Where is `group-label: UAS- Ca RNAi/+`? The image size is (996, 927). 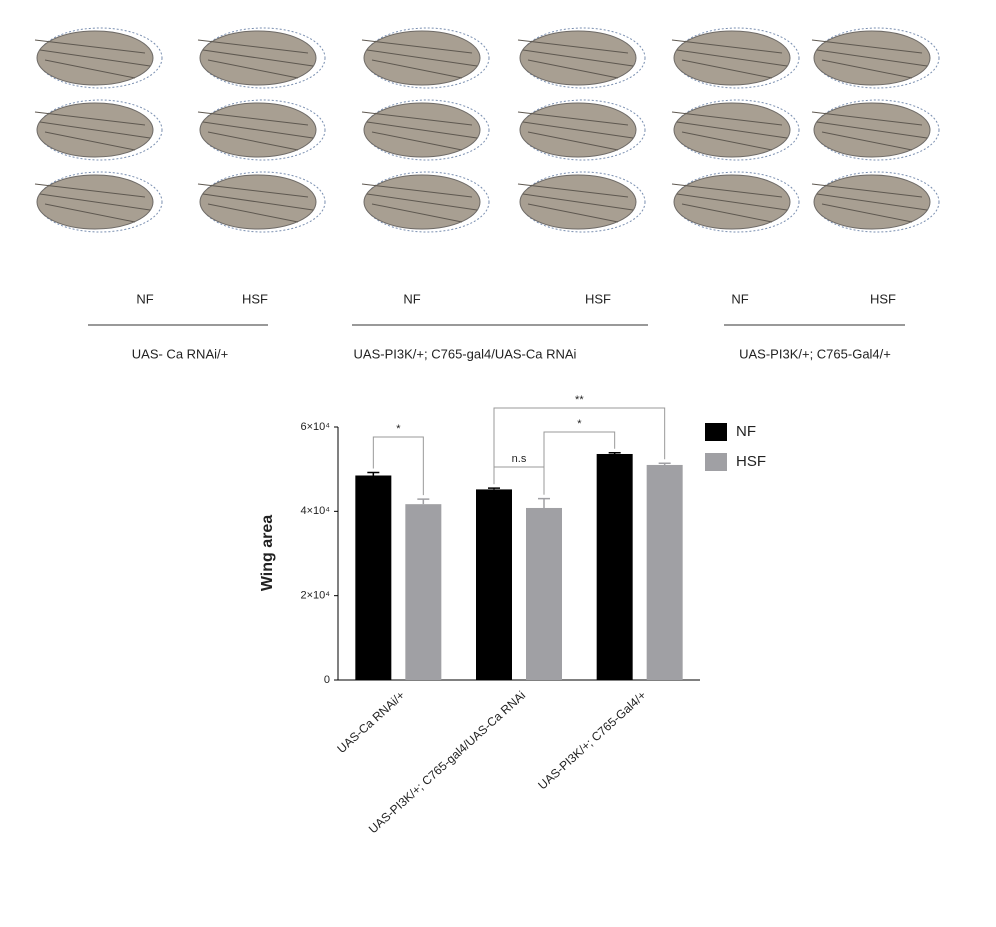 group-label: UAS- Ca RNAi/+ is located at coordinates (180, 353).